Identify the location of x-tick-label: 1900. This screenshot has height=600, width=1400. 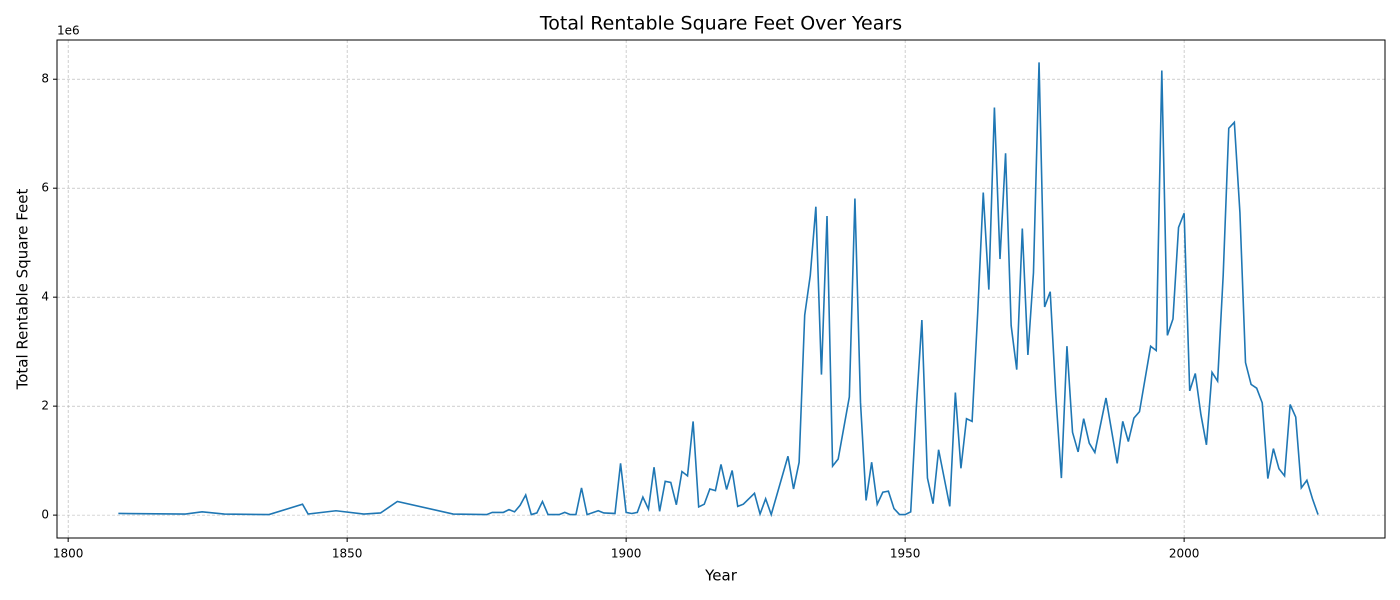
(626, 554).